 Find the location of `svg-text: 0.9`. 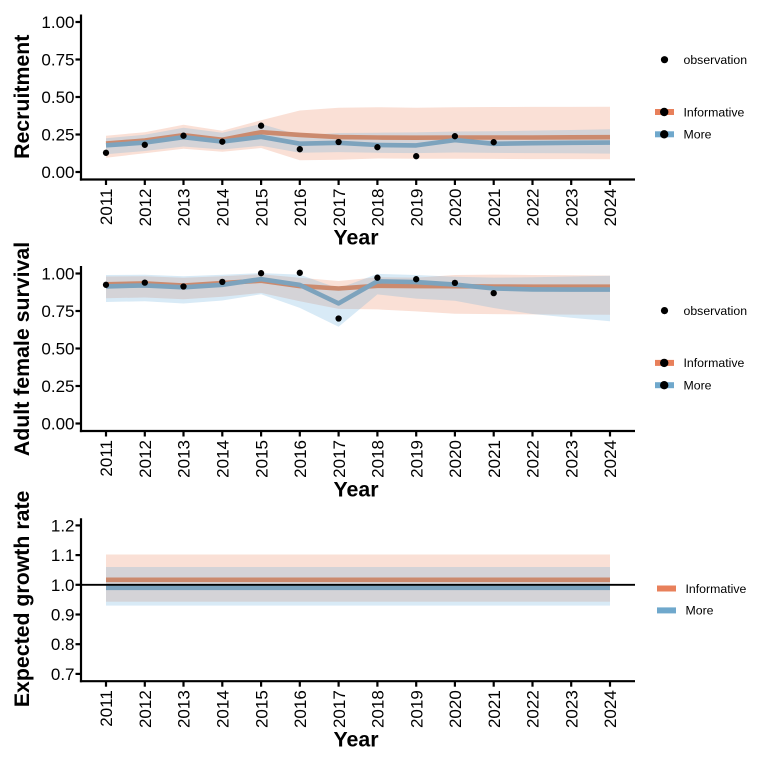

svg-text: 0.9 is located at coordinates (63, 615).